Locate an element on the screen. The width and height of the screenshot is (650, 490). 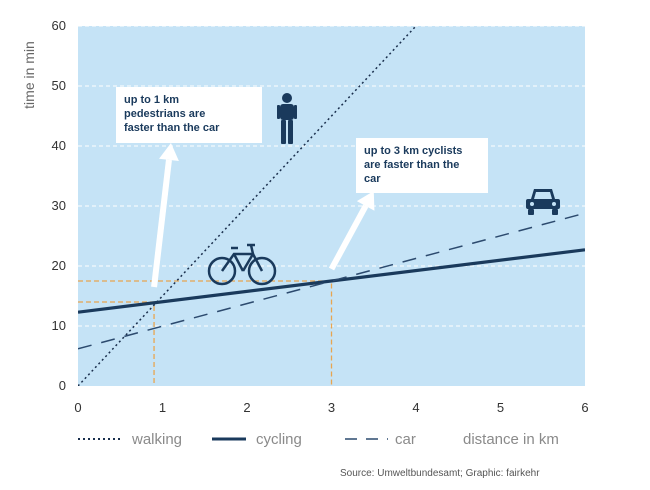
x-tick-label: 0 is located at coordinates (77, 407).